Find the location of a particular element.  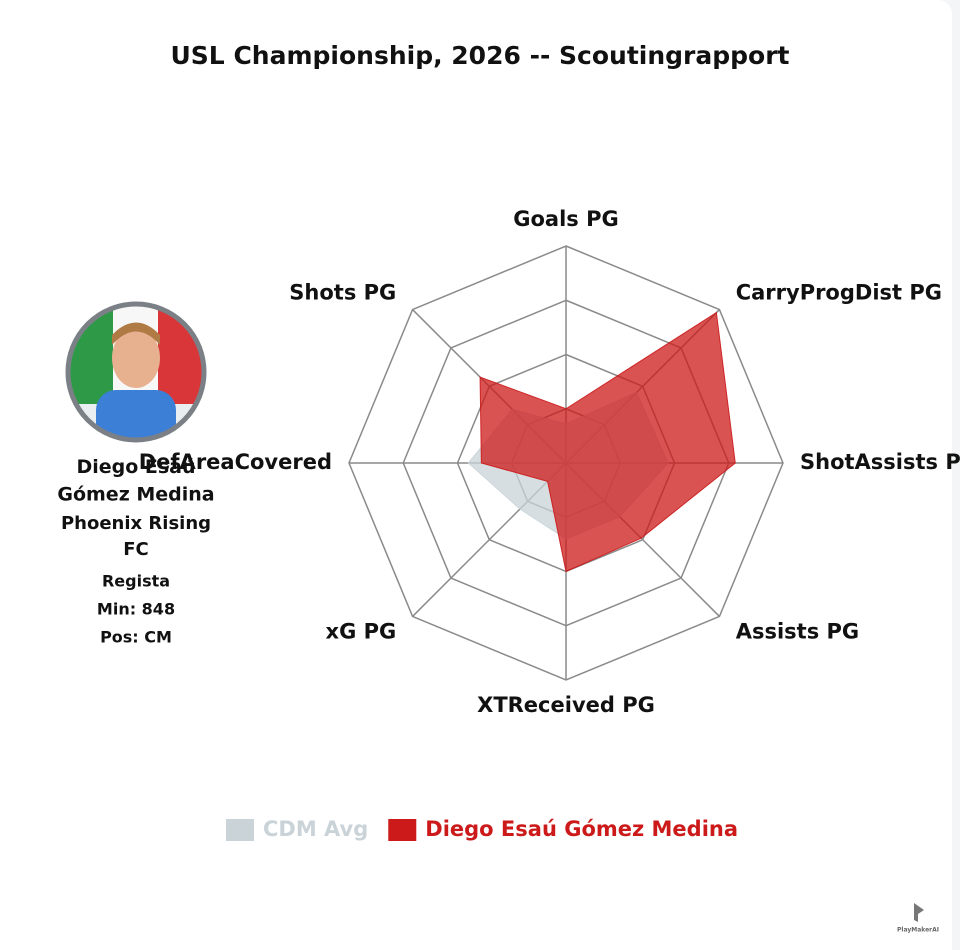

axis-label: Goals PG is located at coordinates (565, 219).